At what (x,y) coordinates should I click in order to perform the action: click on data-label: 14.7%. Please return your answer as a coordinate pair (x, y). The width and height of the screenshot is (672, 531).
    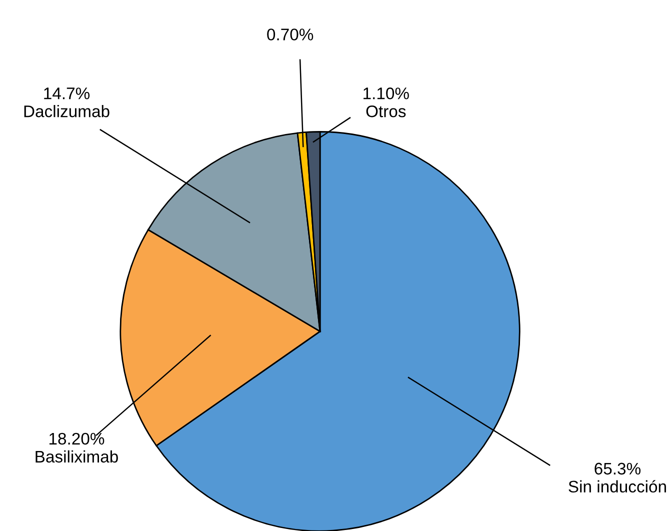
    Looking at the image, I should click on (67, 94).